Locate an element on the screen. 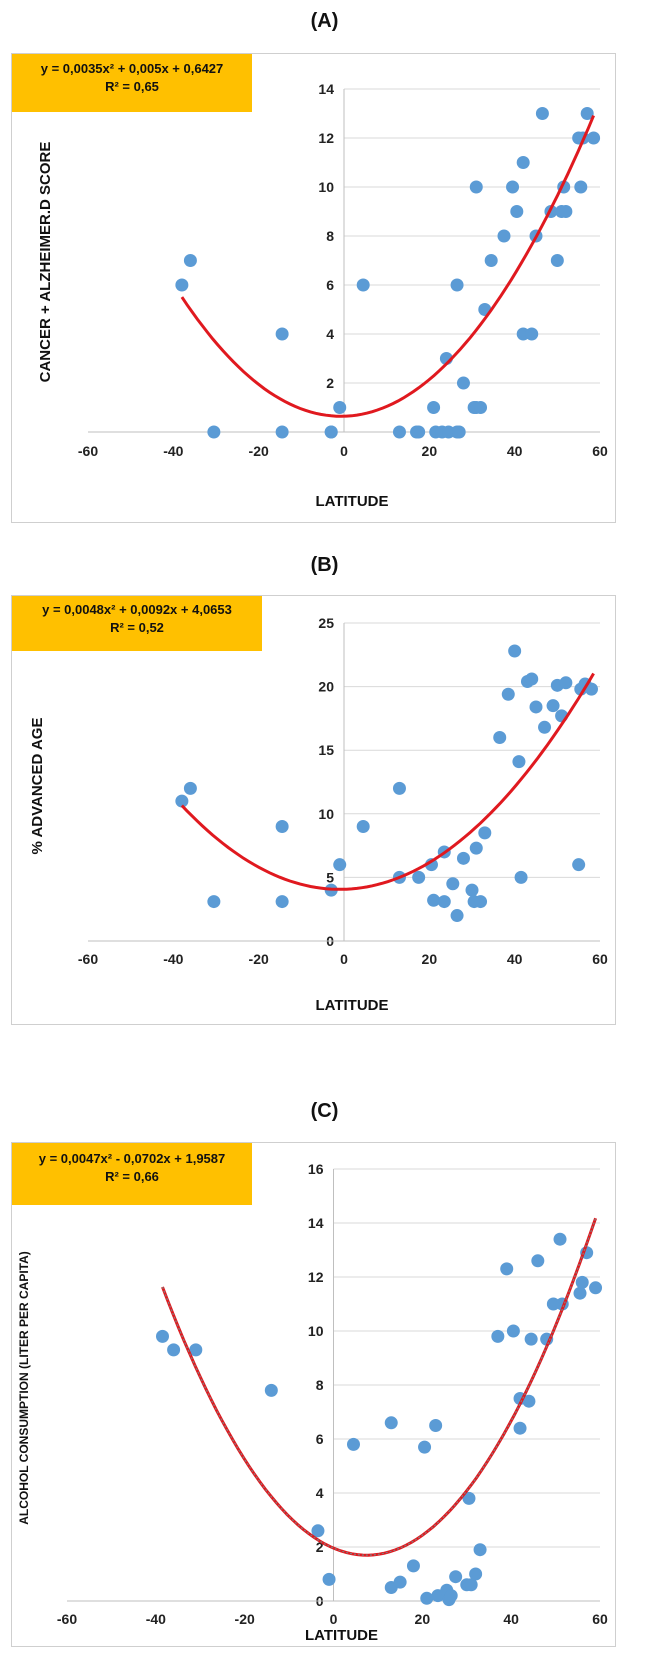  y-tick-label: 20 is located at coordinates (326, 687).